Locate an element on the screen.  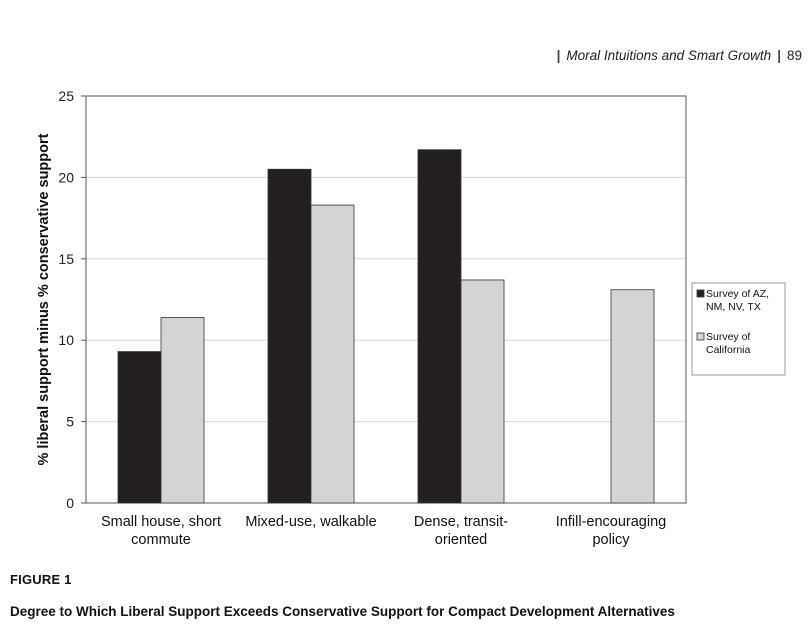
x-category-label: commute is located at coordinates (161, 540).